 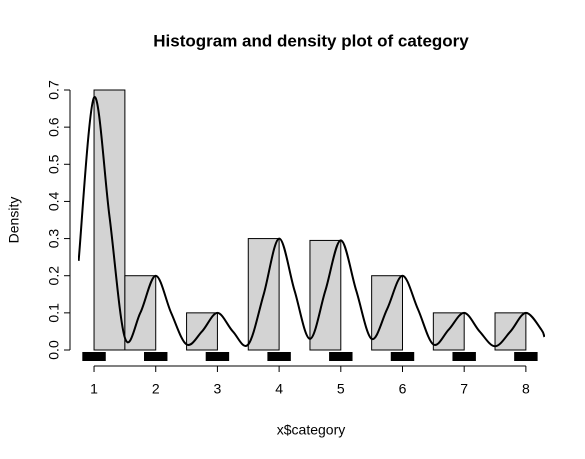 I want to click on y-tick-label: 0.2, so click(x=54, y=276).